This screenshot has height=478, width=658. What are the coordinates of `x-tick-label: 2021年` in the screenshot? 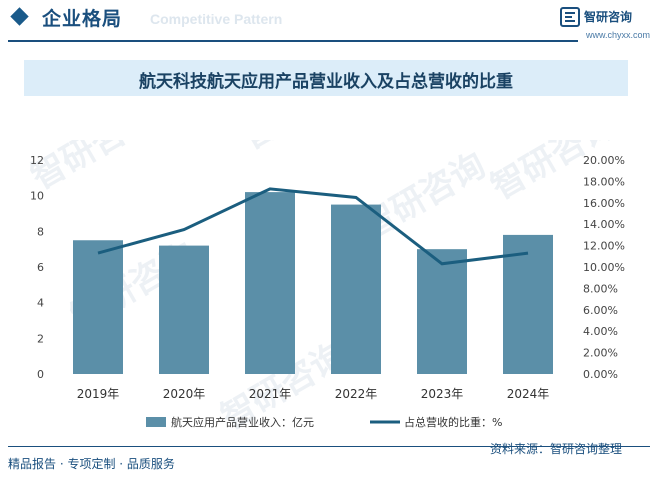 It's located at (270, 394).